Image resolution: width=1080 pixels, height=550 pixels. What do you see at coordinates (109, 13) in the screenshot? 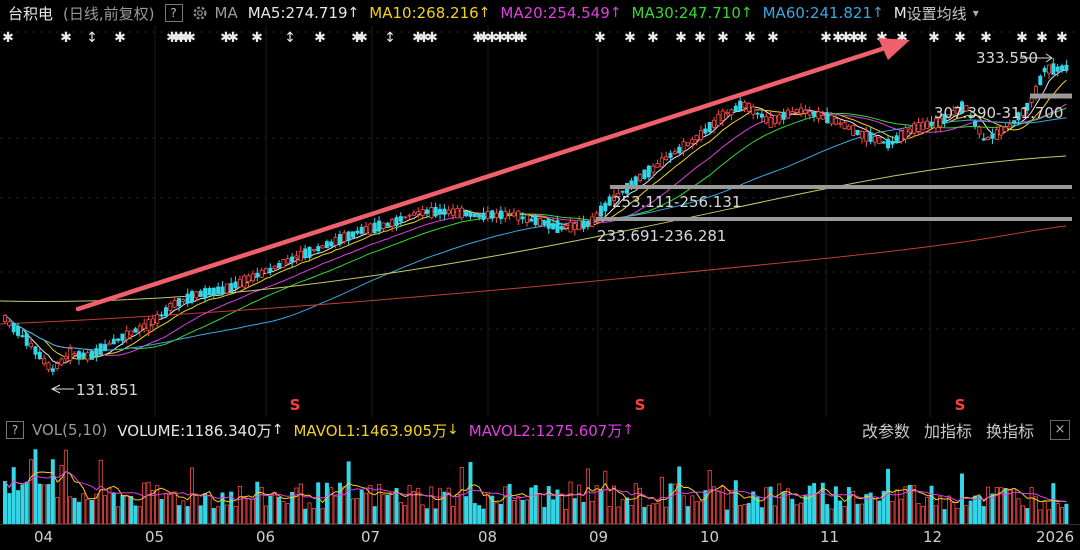
I see `period-label: (日线,前复权)` at bounding box center [109, 13].